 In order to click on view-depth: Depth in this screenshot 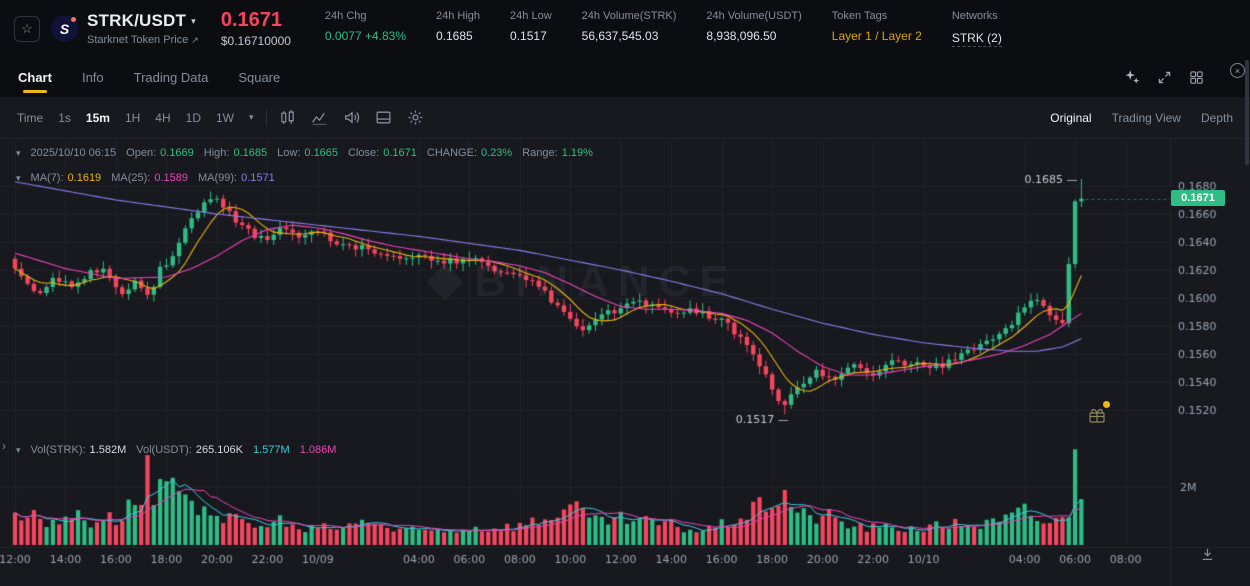, I will do `click(1216, 117)`.